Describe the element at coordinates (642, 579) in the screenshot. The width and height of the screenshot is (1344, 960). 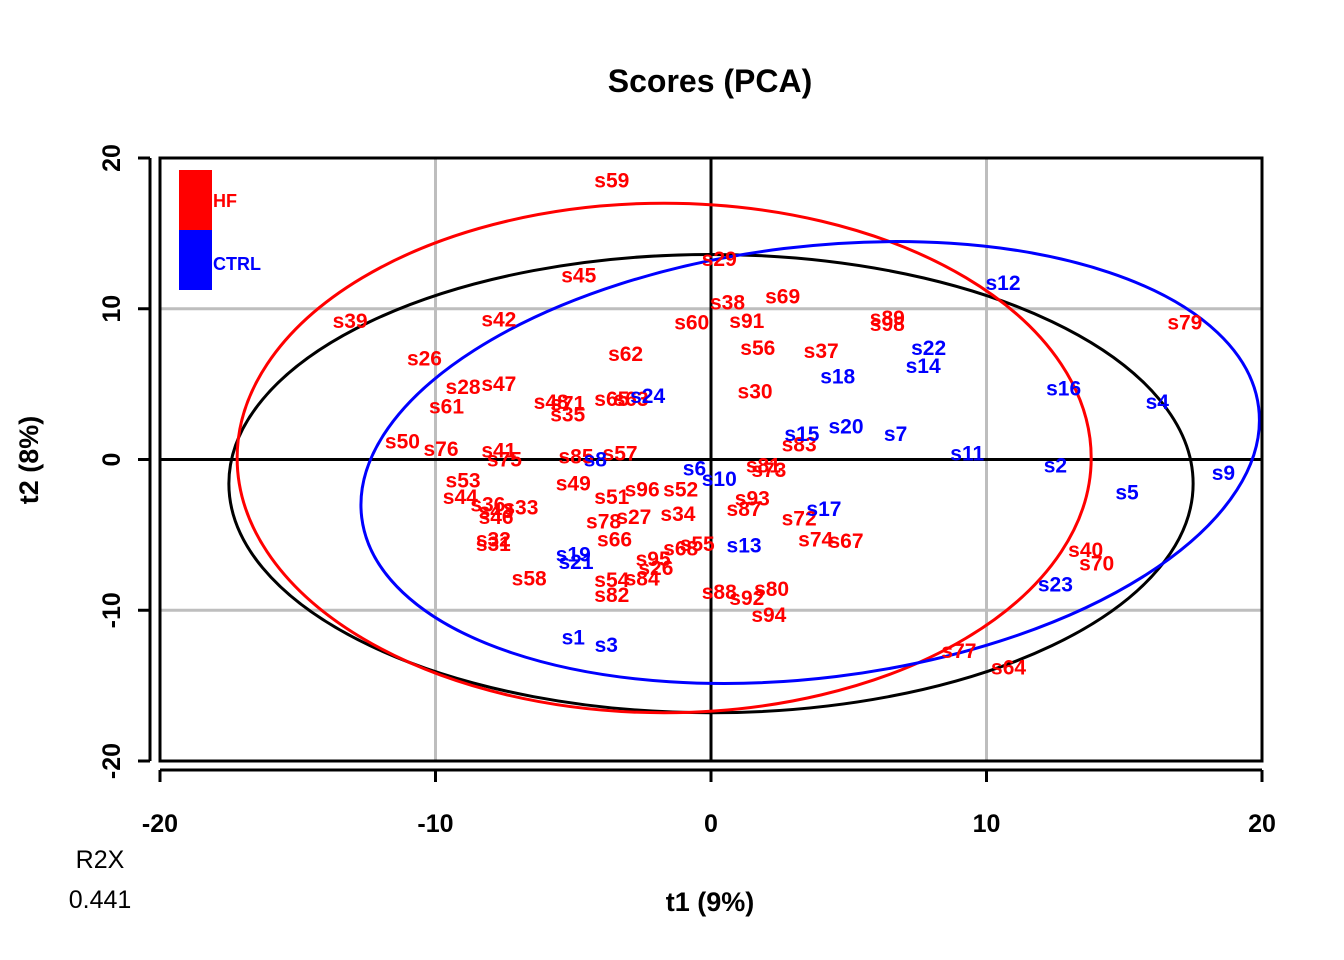
I see `point-s84: s84` at that location.